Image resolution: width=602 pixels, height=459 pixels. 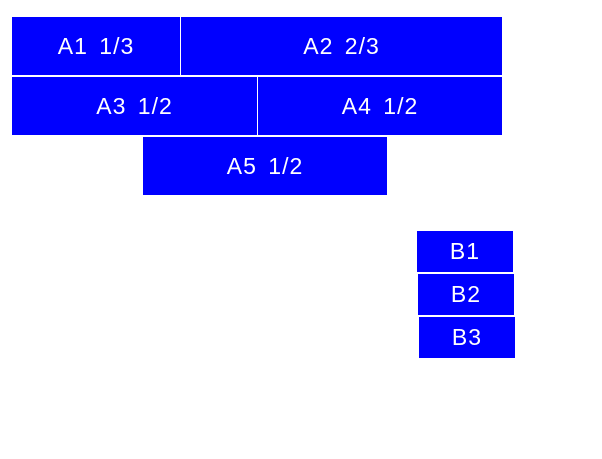 What do you see at coordinates (134, 106) in the screenshot?
I see `box-a3: A3 1/2` at bounding box center [134, 106].